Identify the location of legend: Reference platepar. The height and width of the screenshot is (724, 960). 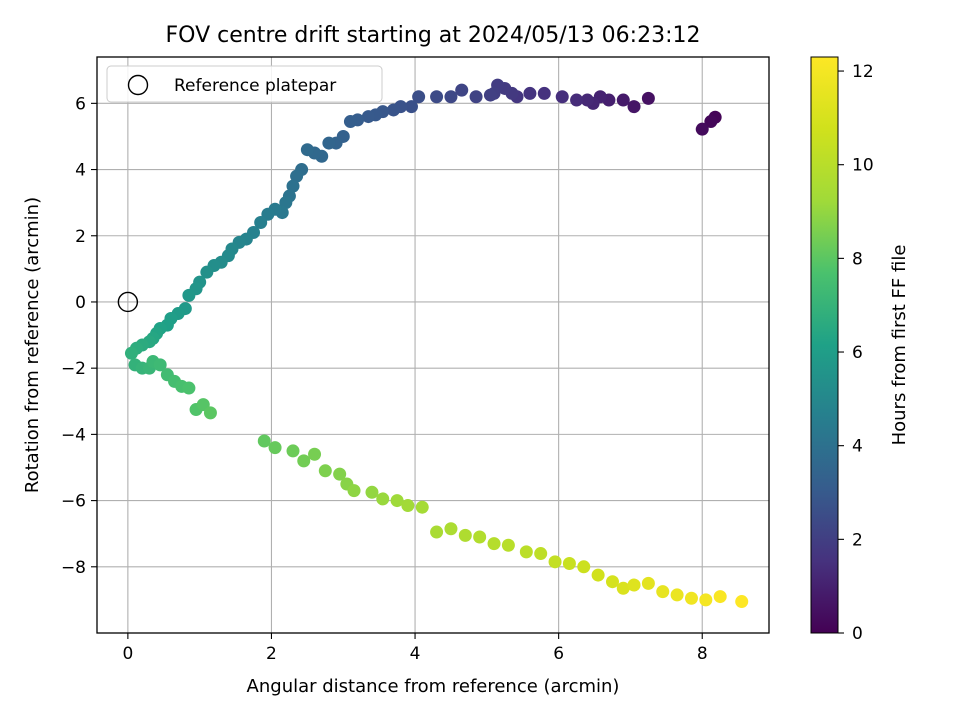
(244, 84).